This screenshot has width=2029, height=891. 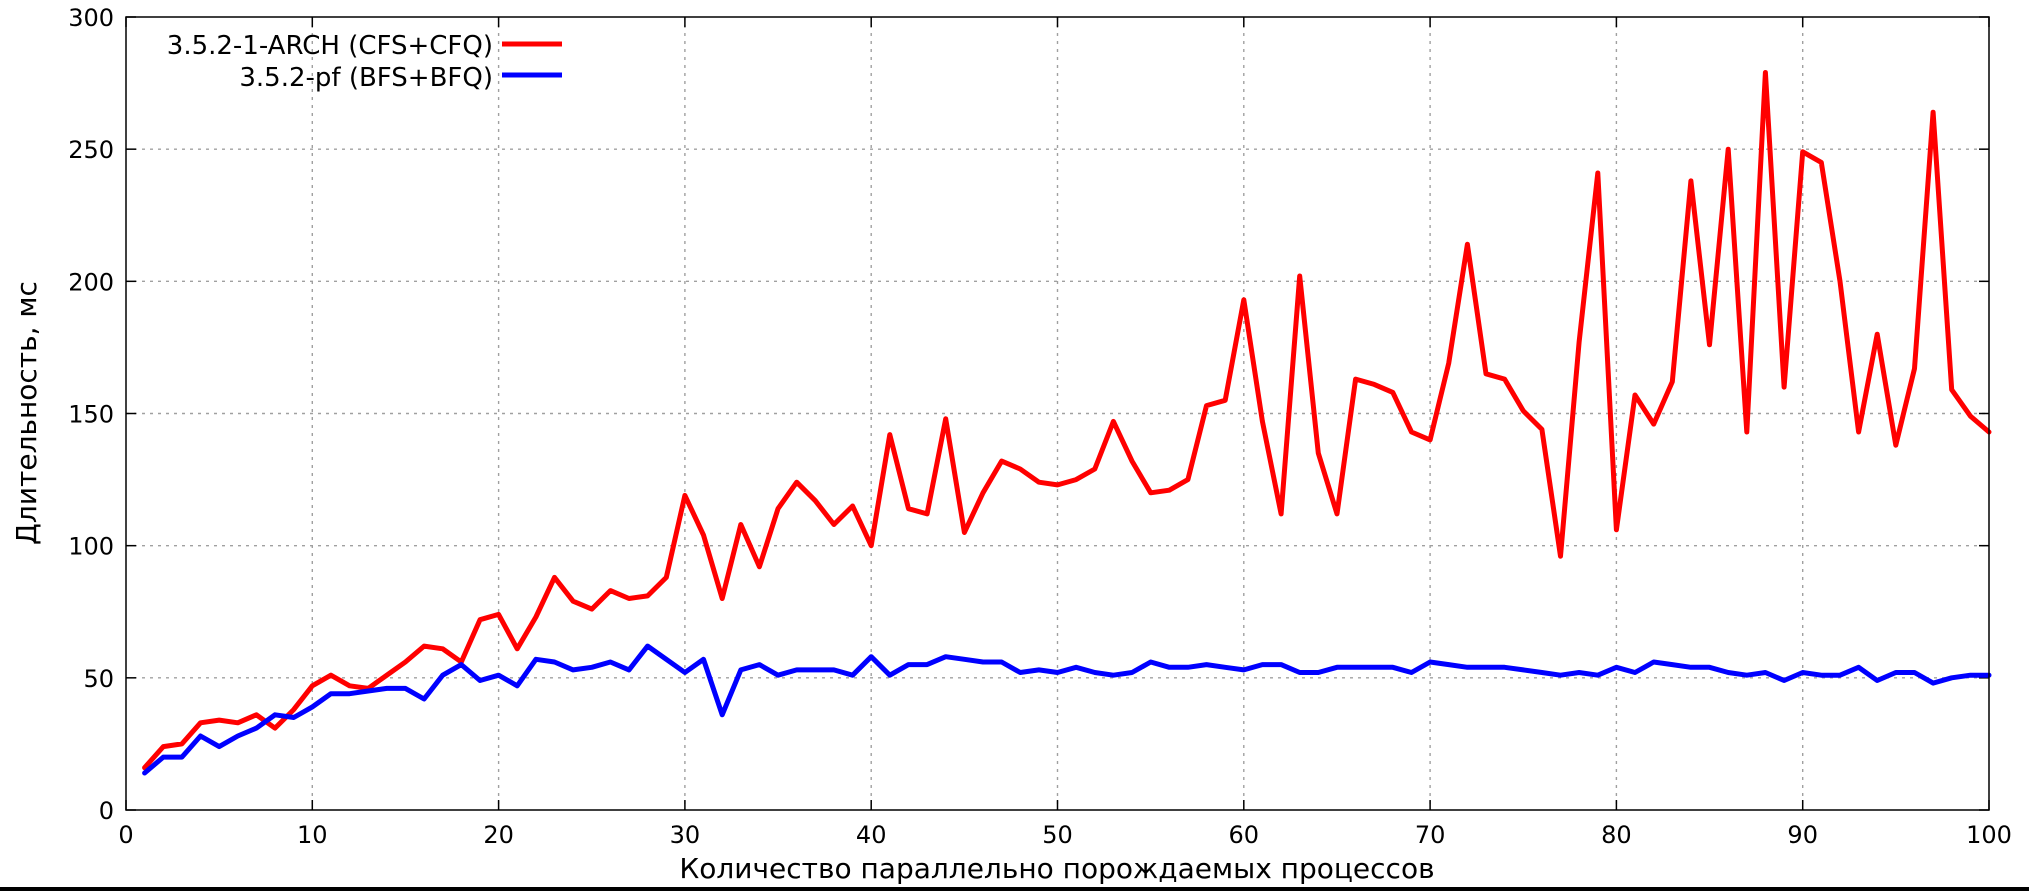 I want to click on y-tick-label: 150, so click(x=91, y=415).